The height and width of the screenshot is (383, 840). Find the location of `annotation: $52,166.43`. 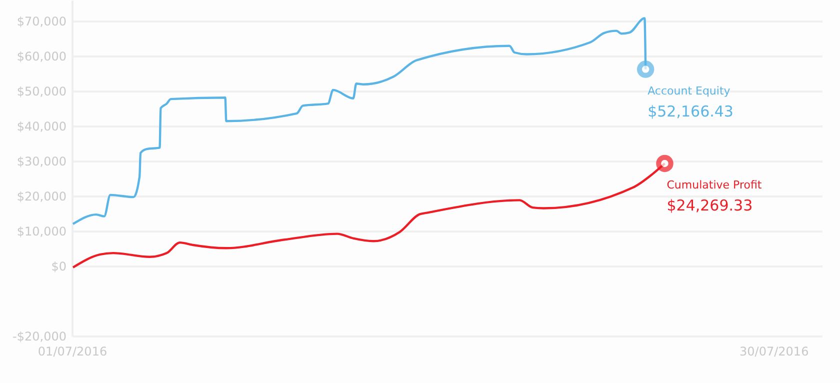

annotation: $52,166.43 is located at coordinates (691, 111).